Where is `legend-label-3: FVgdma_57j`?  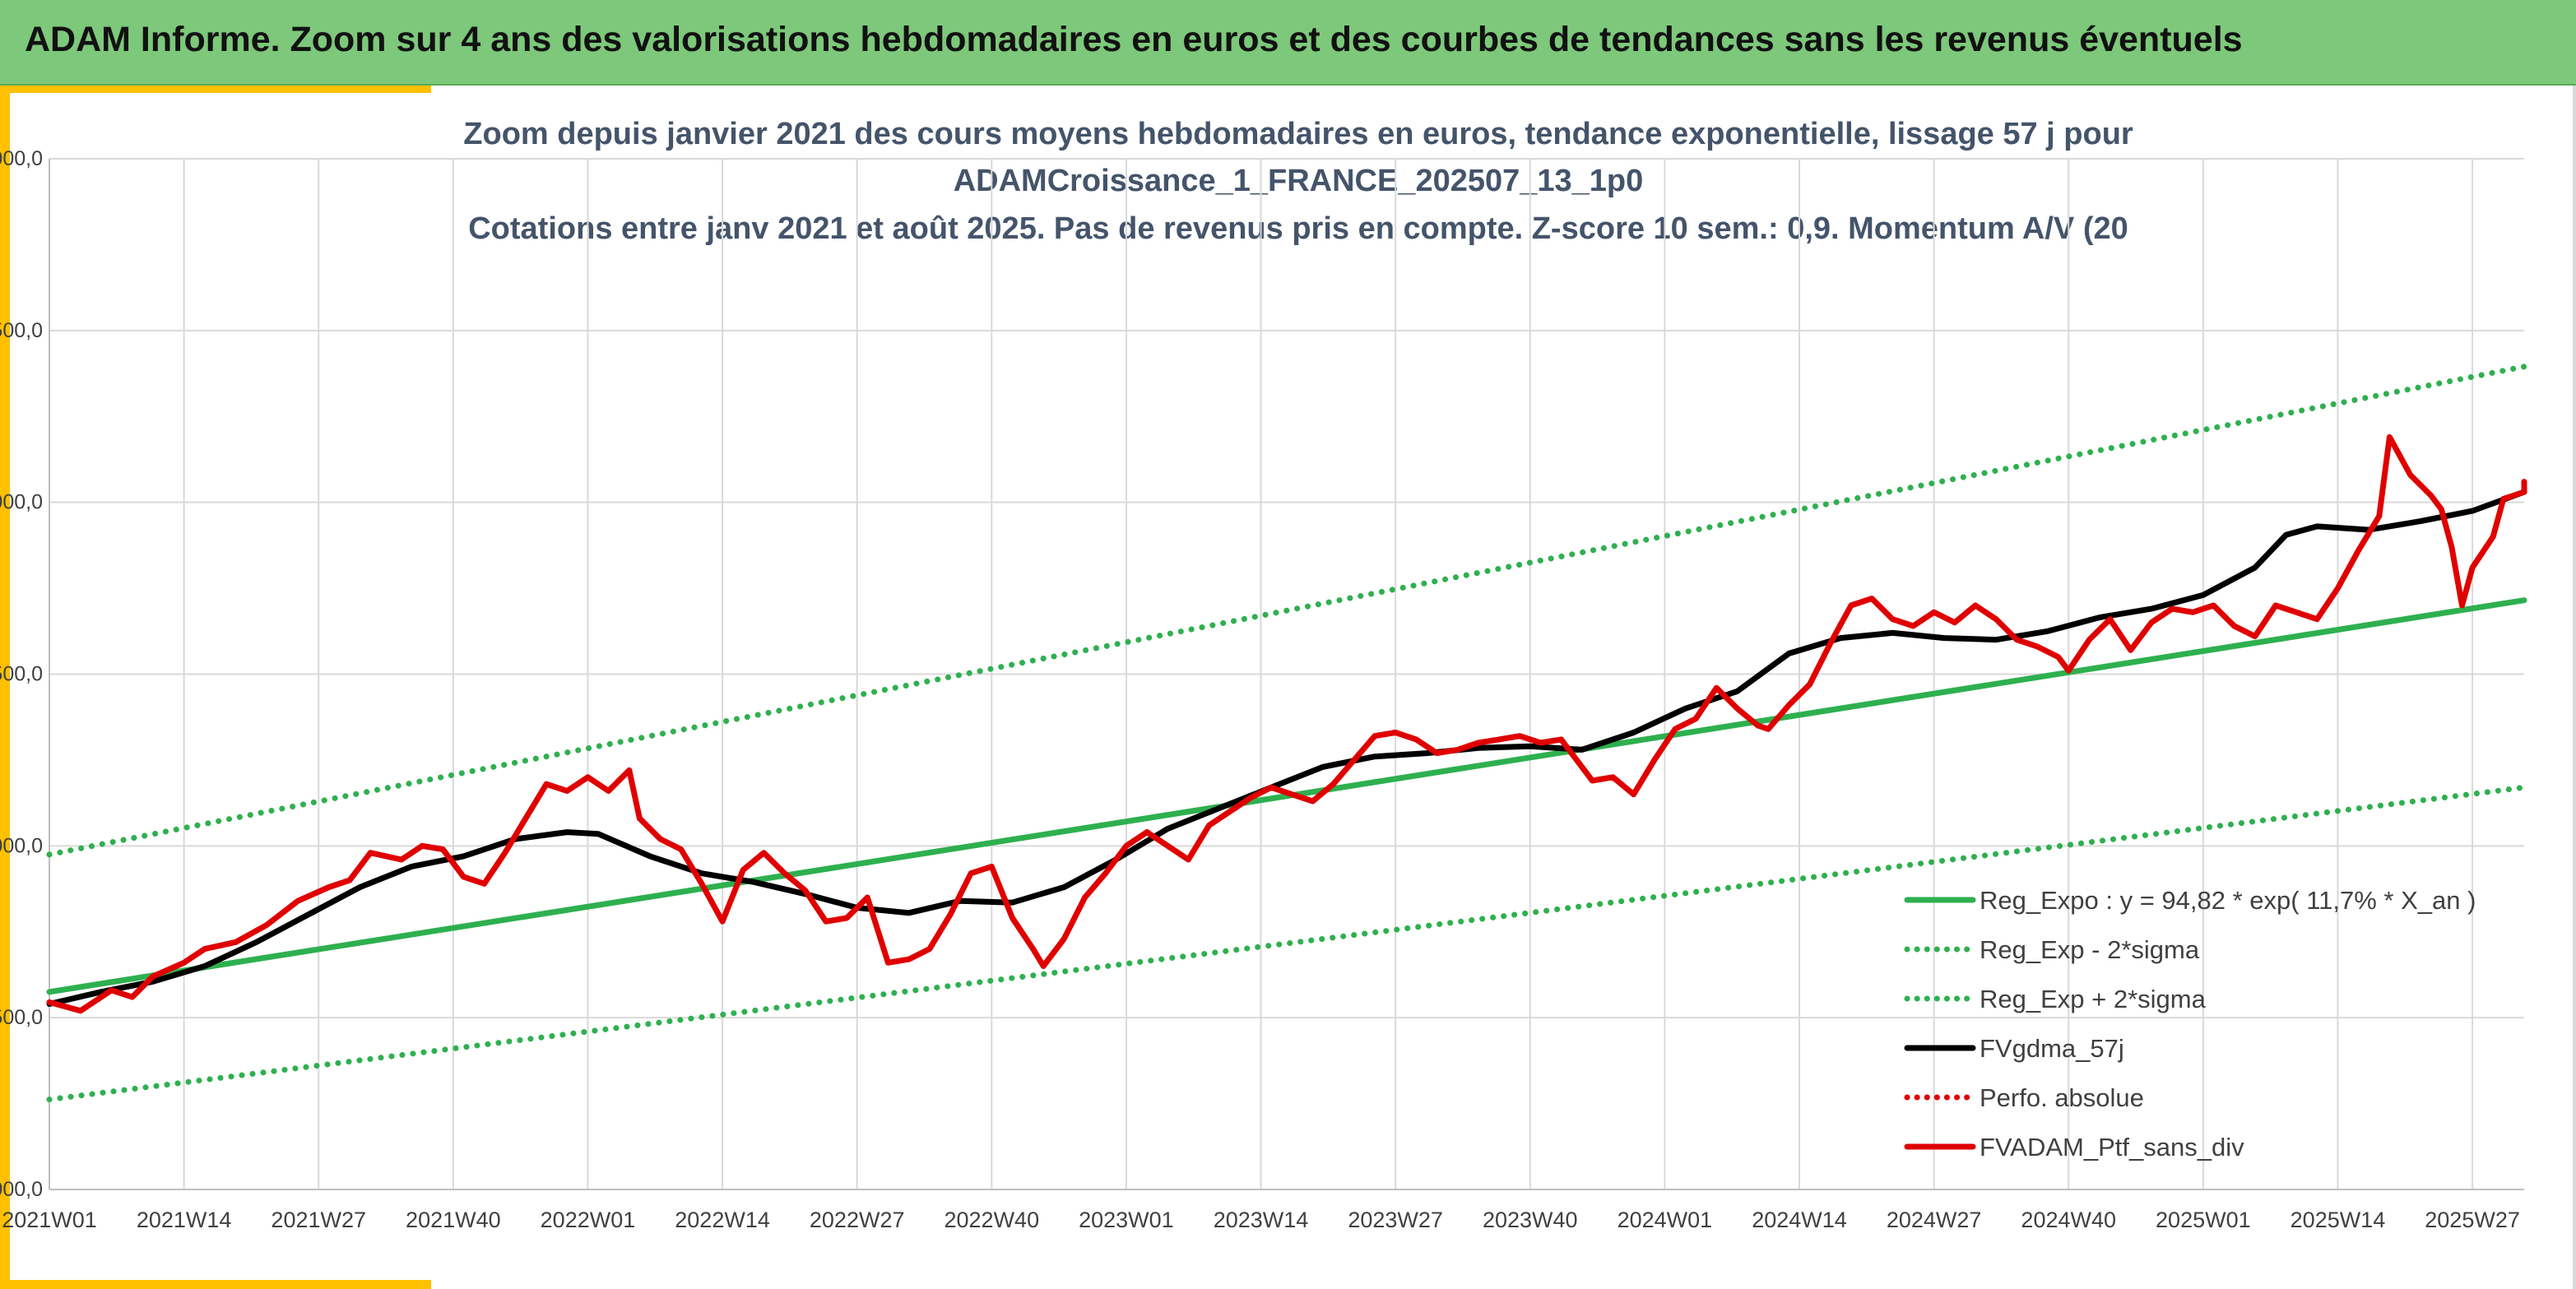
legend-label-3: FVgdma_57j is located at coordinates (2052, 1048).